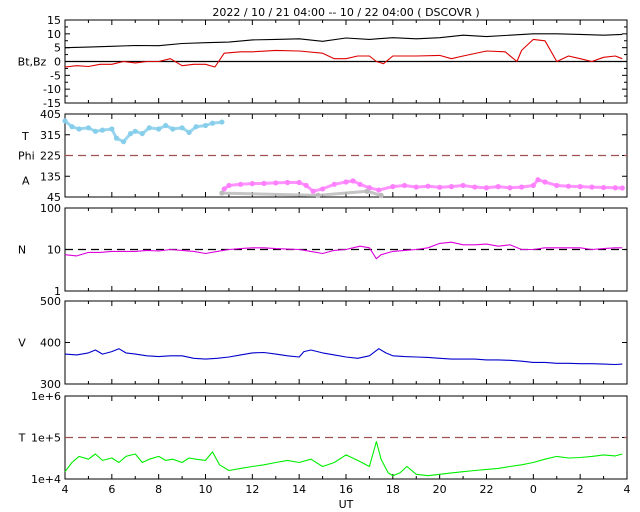  Describe the element at coordinates (32, 62) in the screenshot. I see `y-axis-label: Bt,Bz` at that location.